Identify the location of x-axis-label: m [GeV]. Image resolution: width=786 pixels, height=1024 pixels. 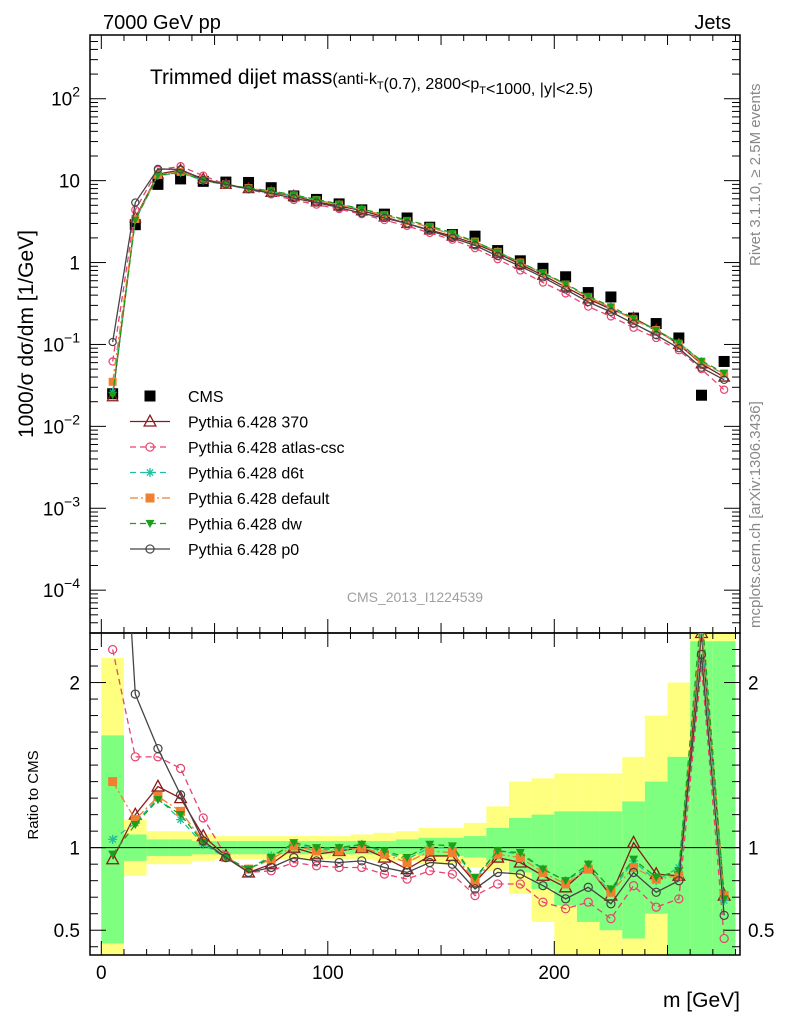
(701, 1000).